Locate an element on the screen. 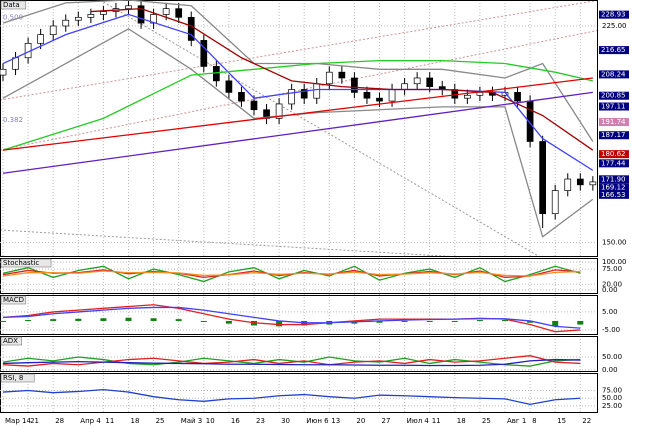 The width and height of the screenshot is (650, 427). y-tick-label: 5.00 is located at coordinates (610, 312).